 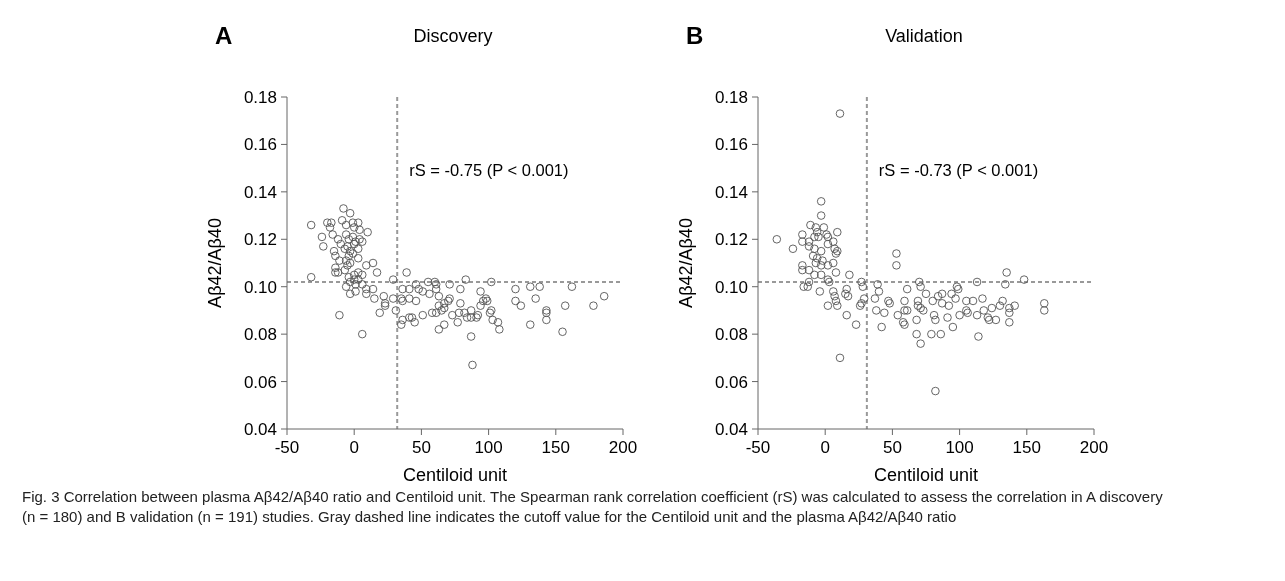 I want to click on annotation: rS = -0.73 (P < 0.001), so click(x=958, y=170).